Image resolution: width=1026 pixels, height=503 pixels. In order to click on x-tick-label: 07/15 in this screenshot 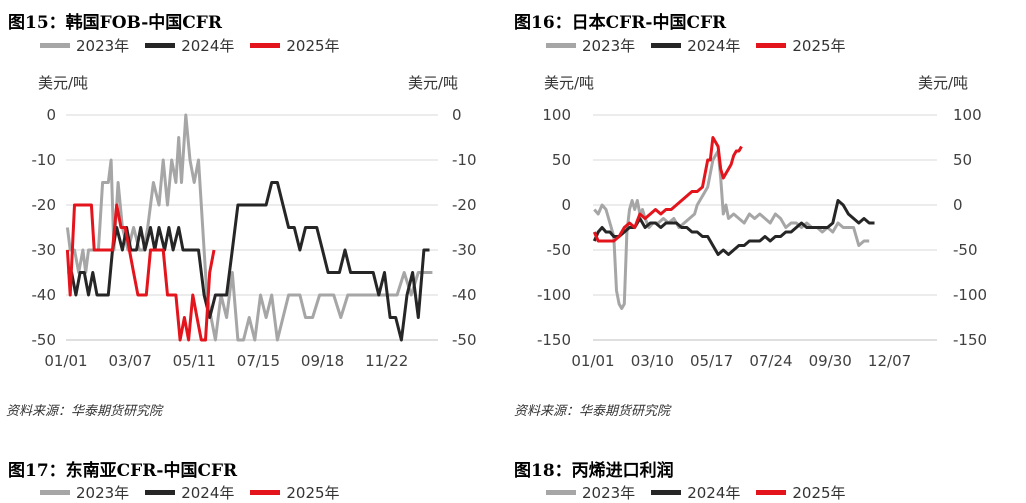, I will do `click(258, 361)`.